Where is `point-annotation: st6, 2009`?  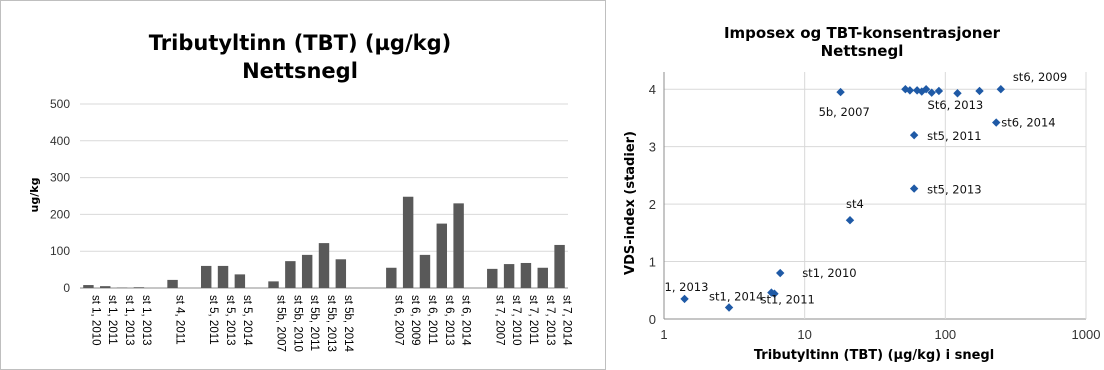
point-annotation: st6, 2009 is located at coordinates (1040, 77).